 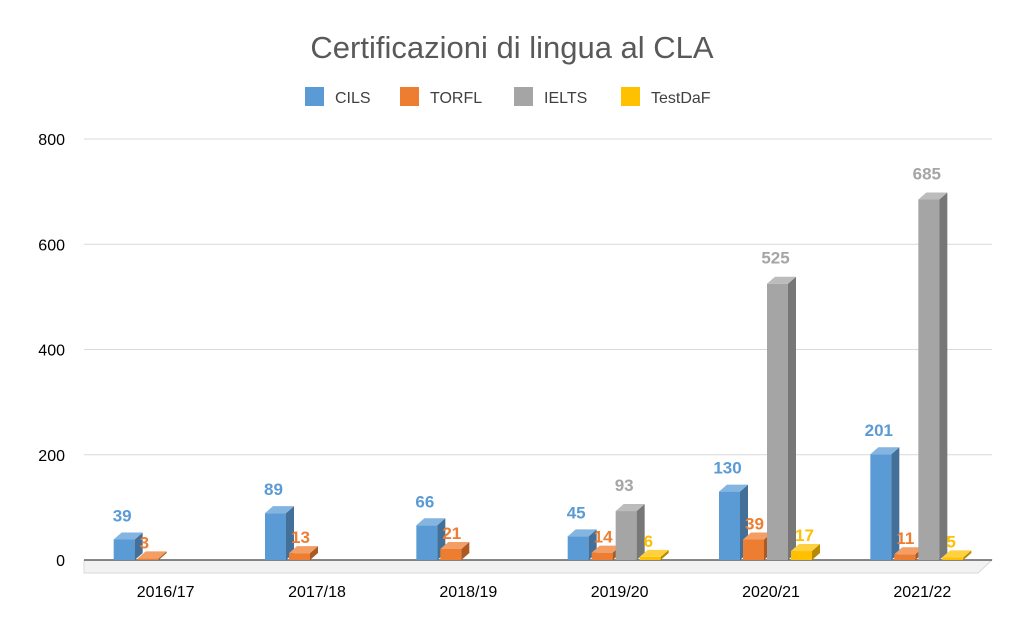 I want to click on data-label-TORFL-2020/21: 39, so click(x=754, y=523).